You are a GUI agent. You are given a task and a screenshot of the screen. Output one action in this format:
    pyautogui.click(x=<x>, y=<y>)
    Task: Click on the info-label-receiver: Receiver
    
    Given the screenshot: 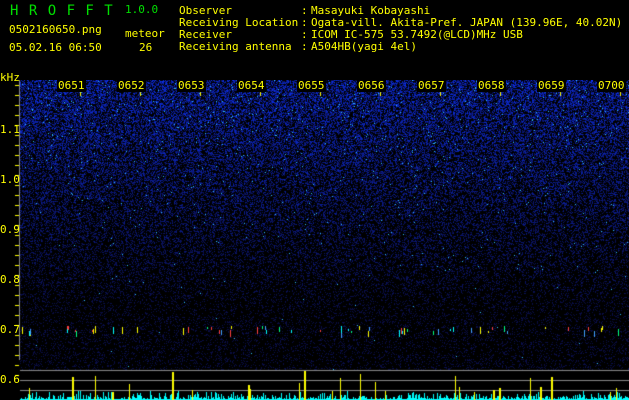 What is the action you would take?
    pyautogui.click(x=205, y=34)
    